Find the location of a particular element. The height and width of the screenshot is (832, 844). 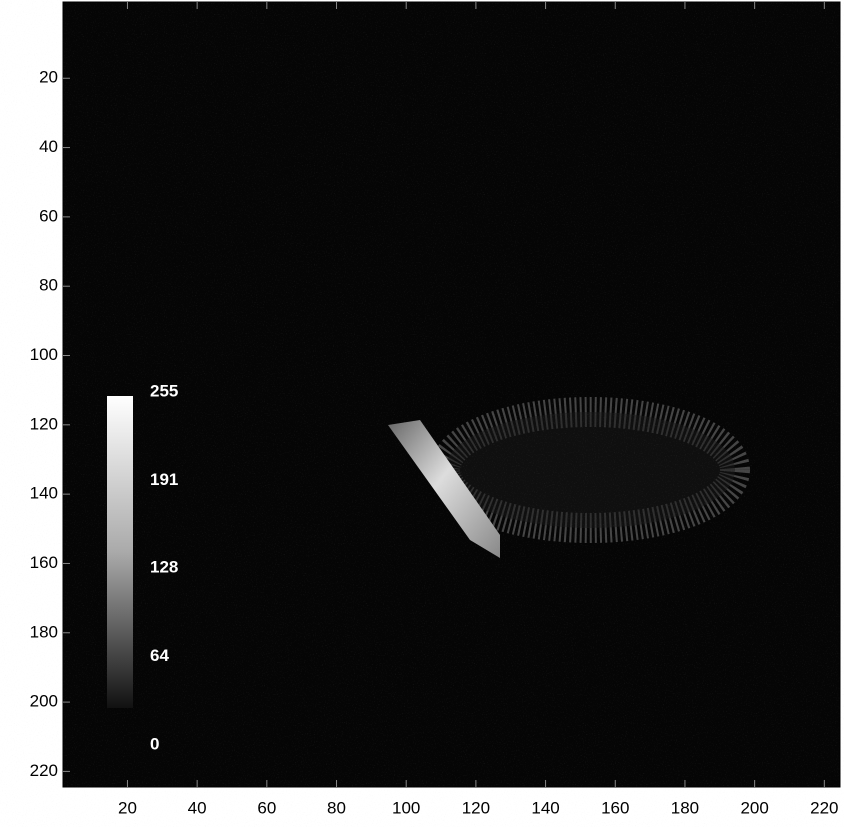

colorbar-tick-label: 191 is located at coordinates (164, 479).